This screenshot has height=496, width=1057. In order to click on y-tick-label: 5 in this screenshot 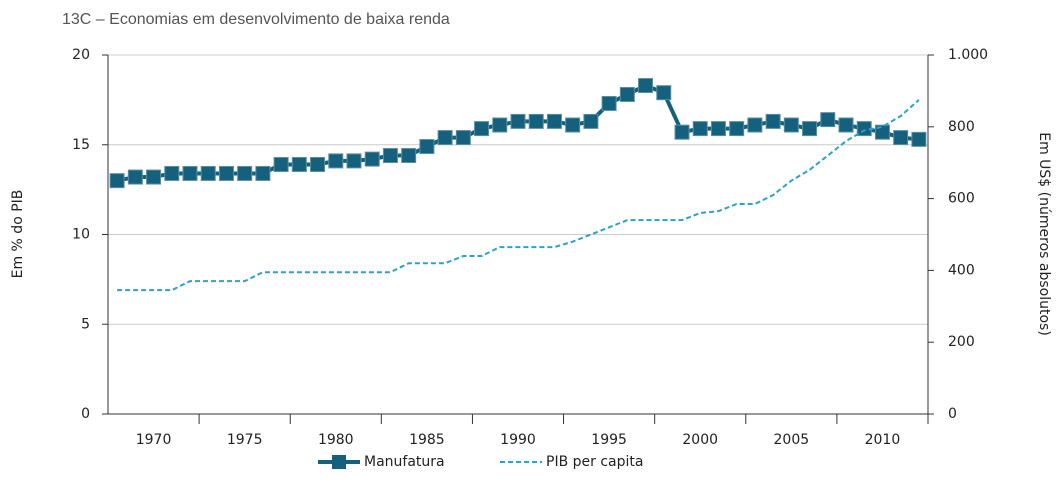, I will do `click(85, 324)`.